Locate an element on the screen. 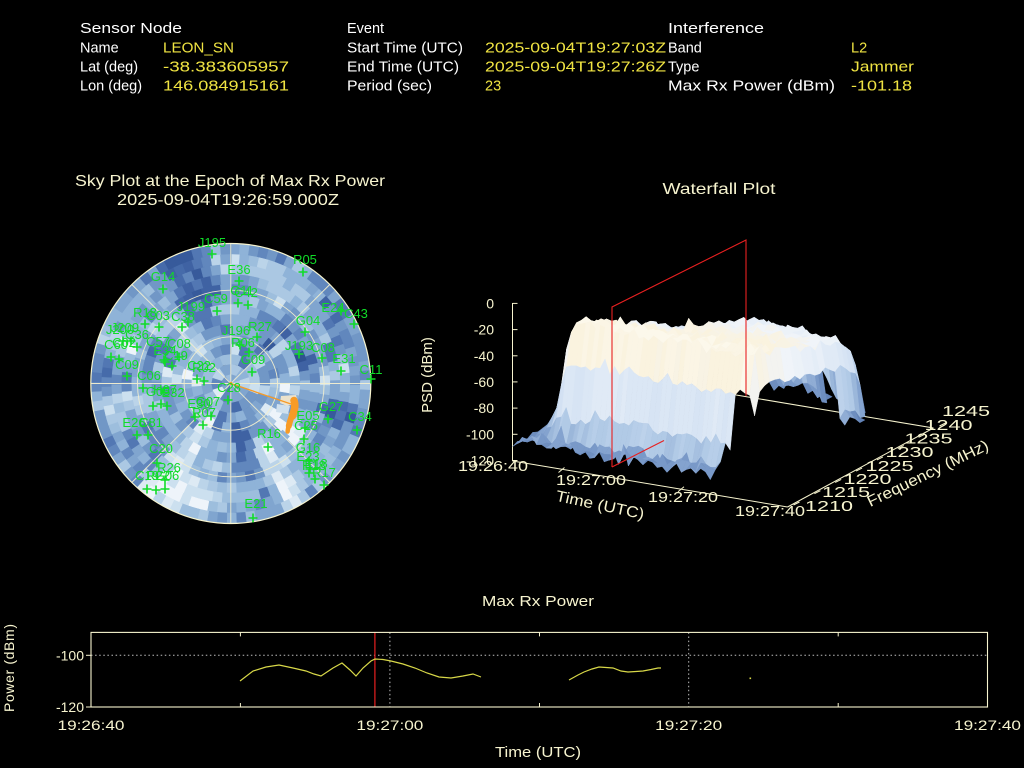 This screenshot has height=768, width=1024. svg-text: C20 is located at coordinates (161, 448).